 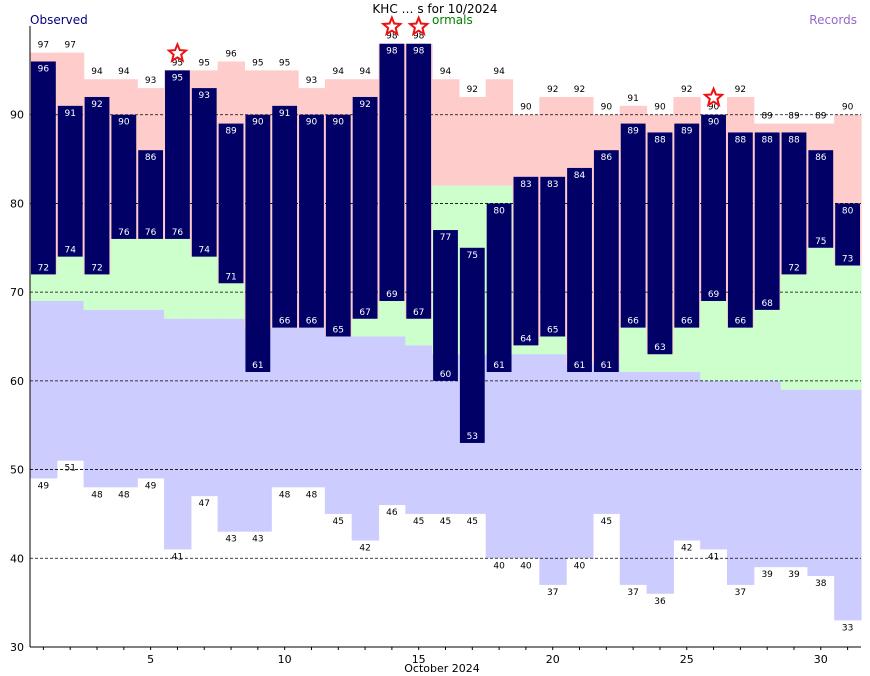 I want to click on record-high-label: 97, so click(x=69, y=46).